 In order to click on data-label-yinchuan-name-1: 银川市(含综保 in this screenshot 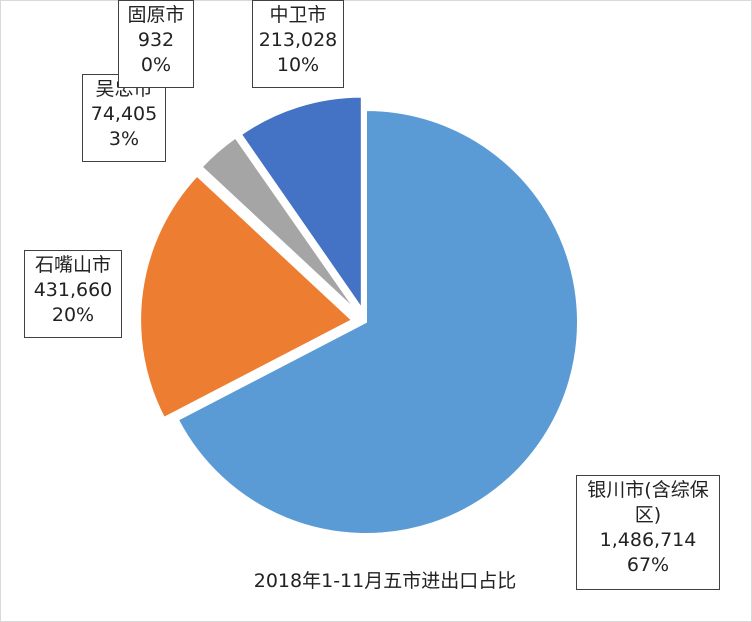, I will do `click(648, 490)`.